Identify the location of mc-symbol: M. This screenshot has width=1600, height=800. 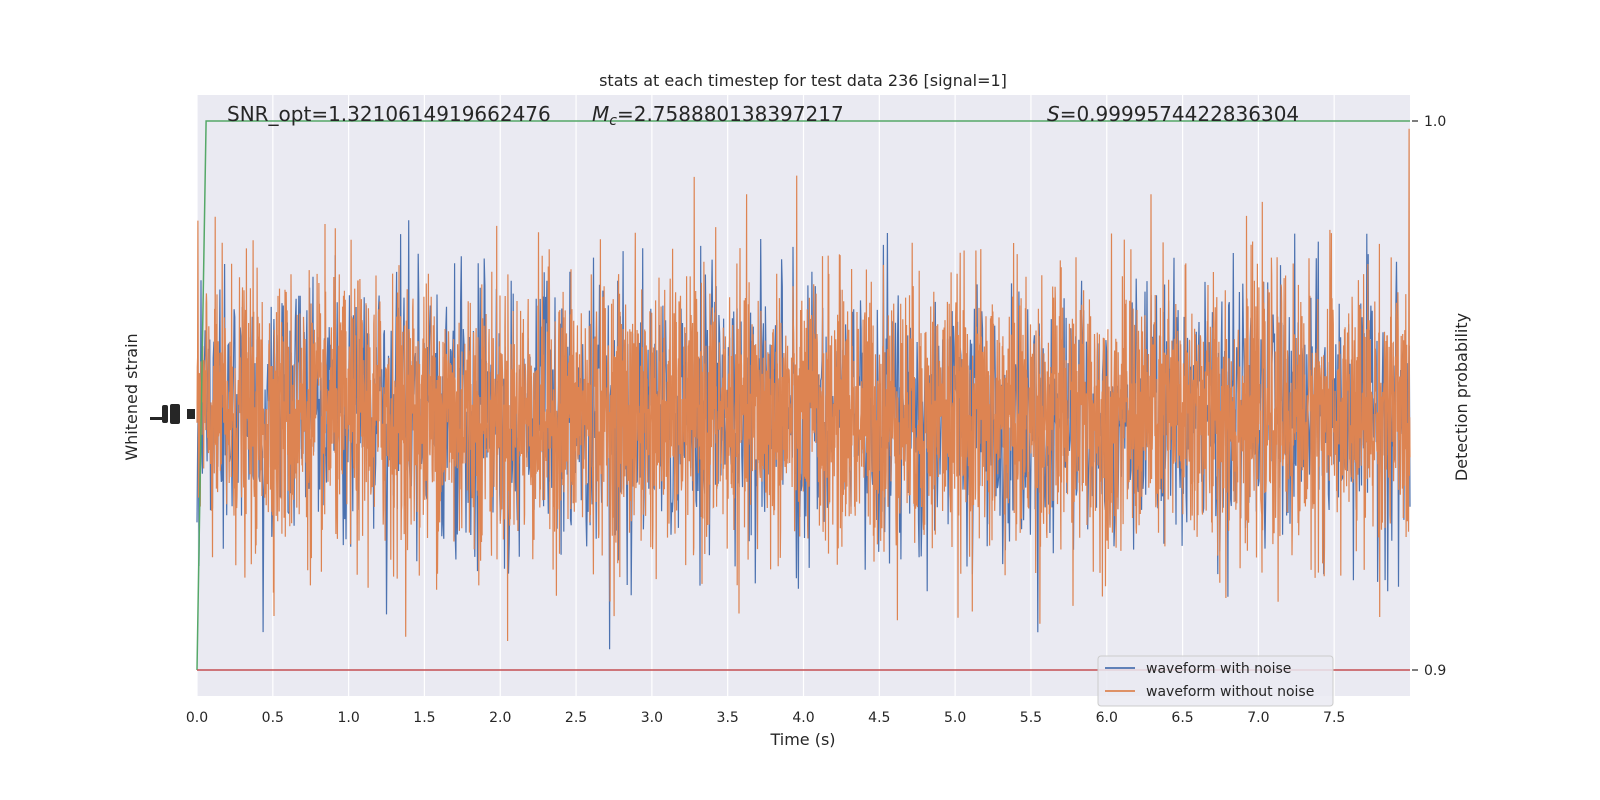
(600, 114).